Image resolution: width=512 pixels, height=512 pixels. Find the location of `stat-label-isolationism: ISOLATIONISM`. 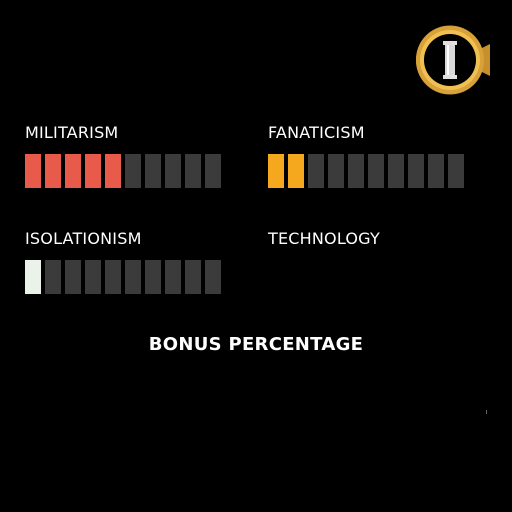

stat-label-isolationism: ISOLATIONISM is located at coordinates (83, 238).